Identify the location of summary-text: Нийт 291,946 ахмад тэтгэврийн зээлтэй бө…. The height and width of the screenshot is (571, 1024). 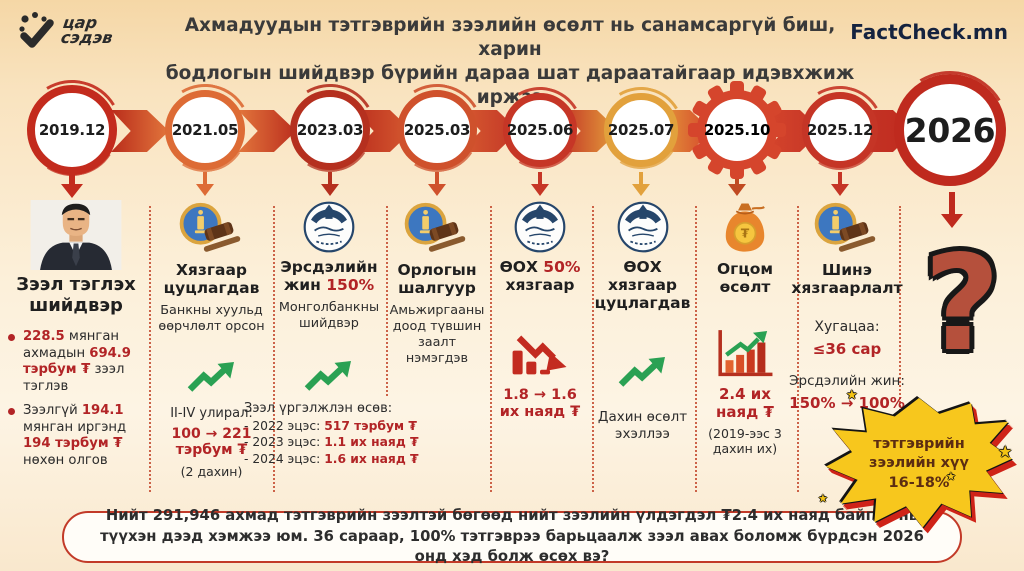
(512, 536).